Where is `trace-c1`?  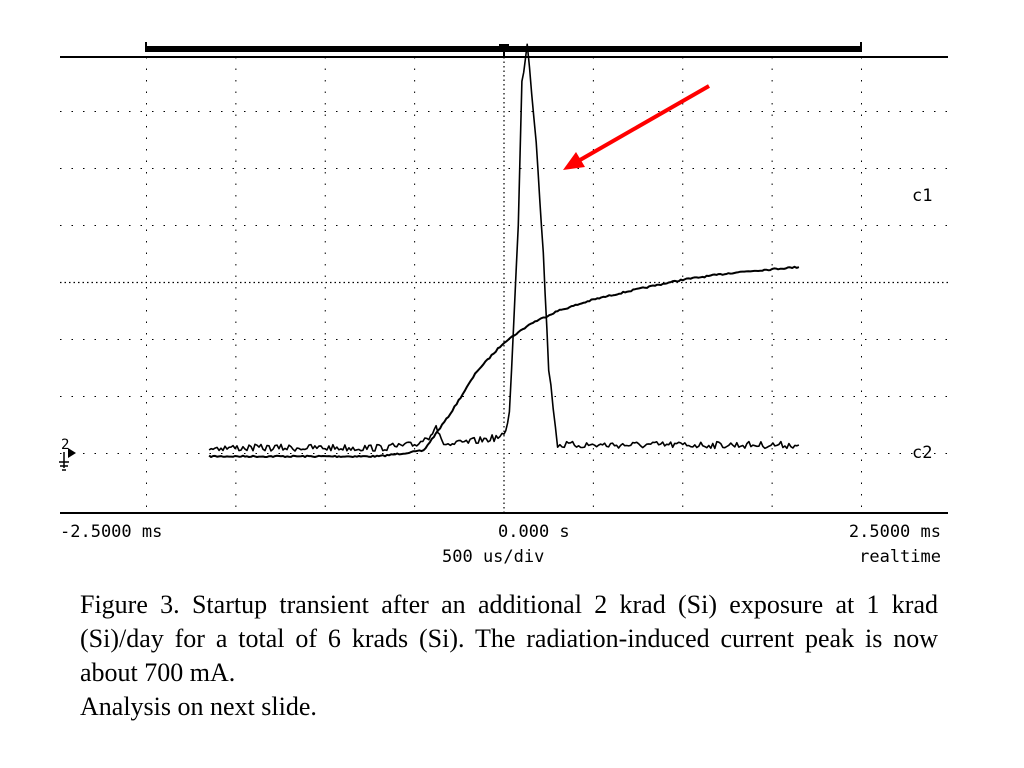 trace-c1 is located at coordinates (504, 361).